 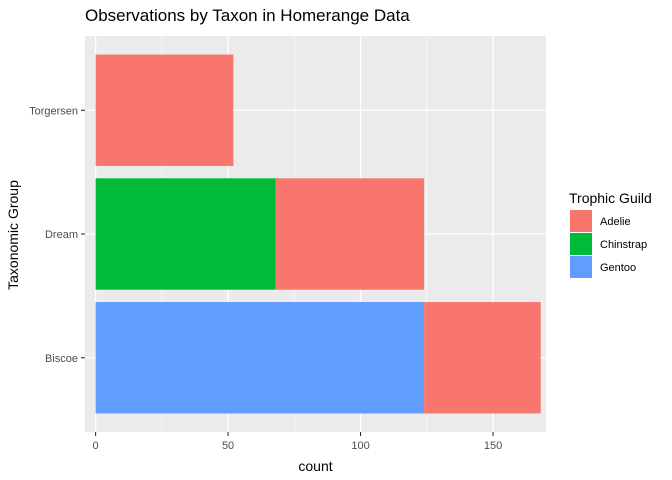 What do you see at coordinates (581, 267) in the screenshot?
I see `legend-key-gentoo` at bounding box center [581, 267].